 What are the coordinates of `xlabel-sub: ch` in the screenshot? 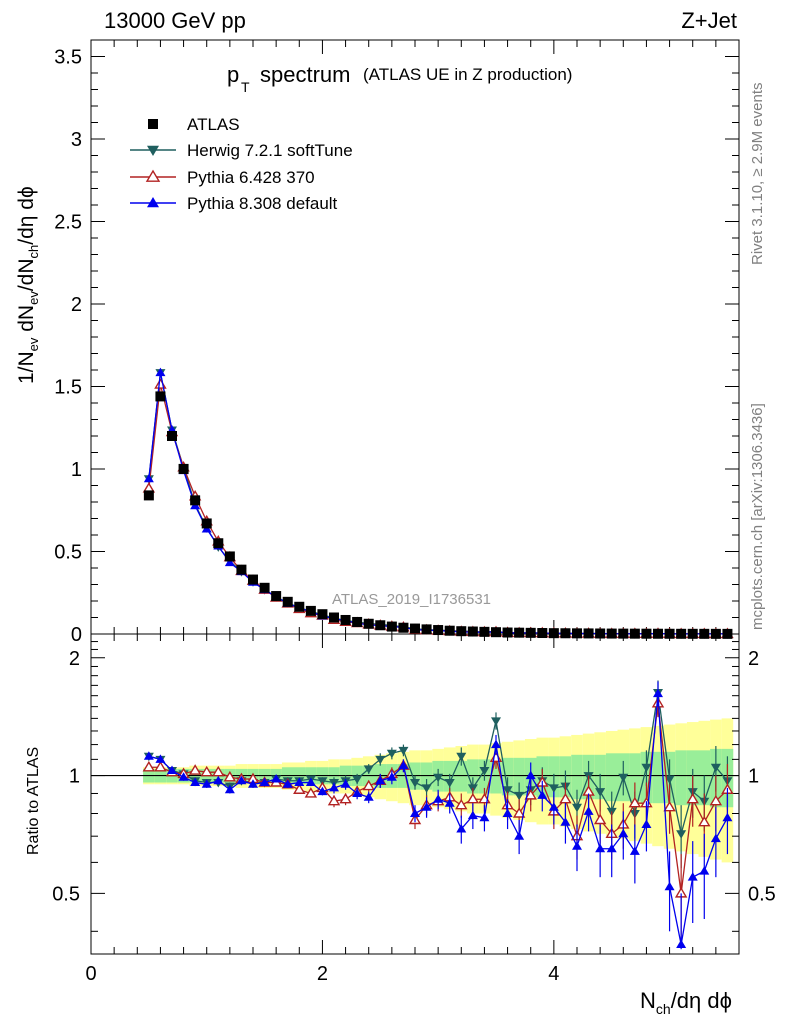 It's located at (663, 1009).